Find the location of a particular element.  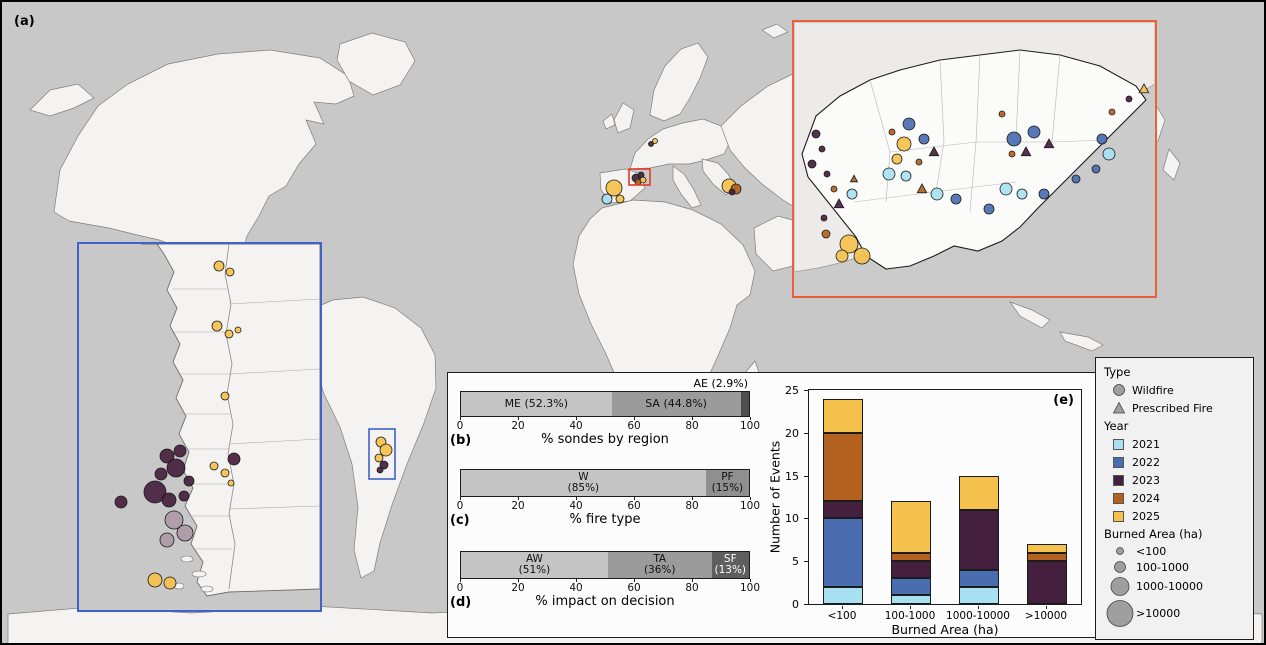

catalonia-indicator-box is located at coordinates (639, 177).